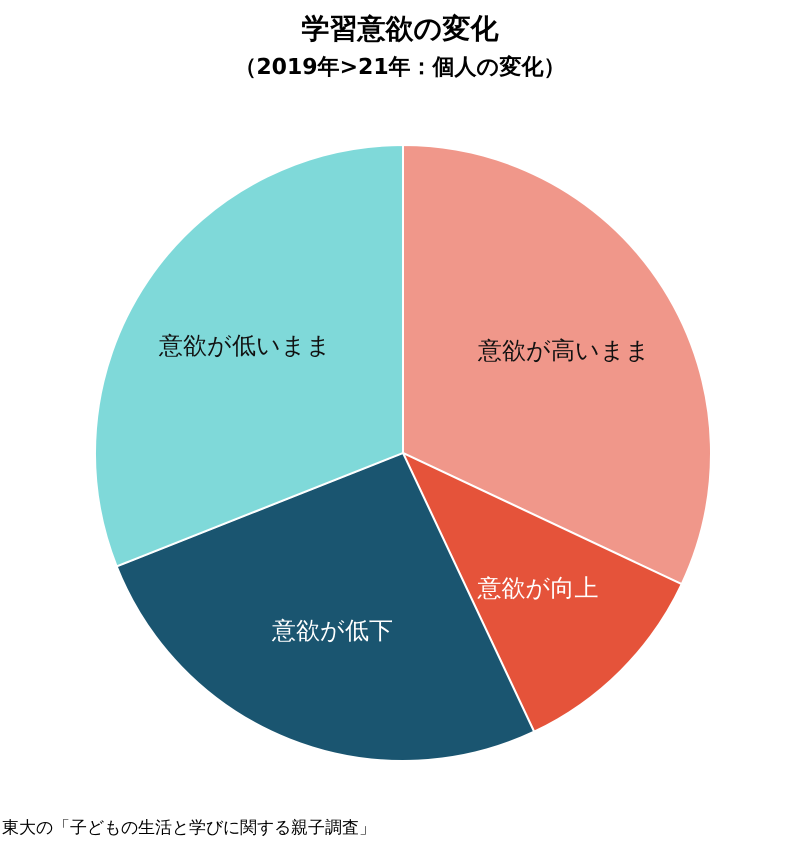 The height and width of the screenshot is (850, 800). I want to click on slice-label: 意欲が低下, so click(332, 630).